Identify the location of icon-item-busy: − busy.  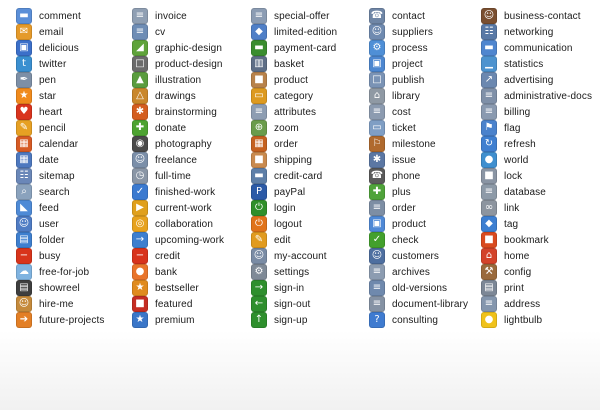
(74, 256).